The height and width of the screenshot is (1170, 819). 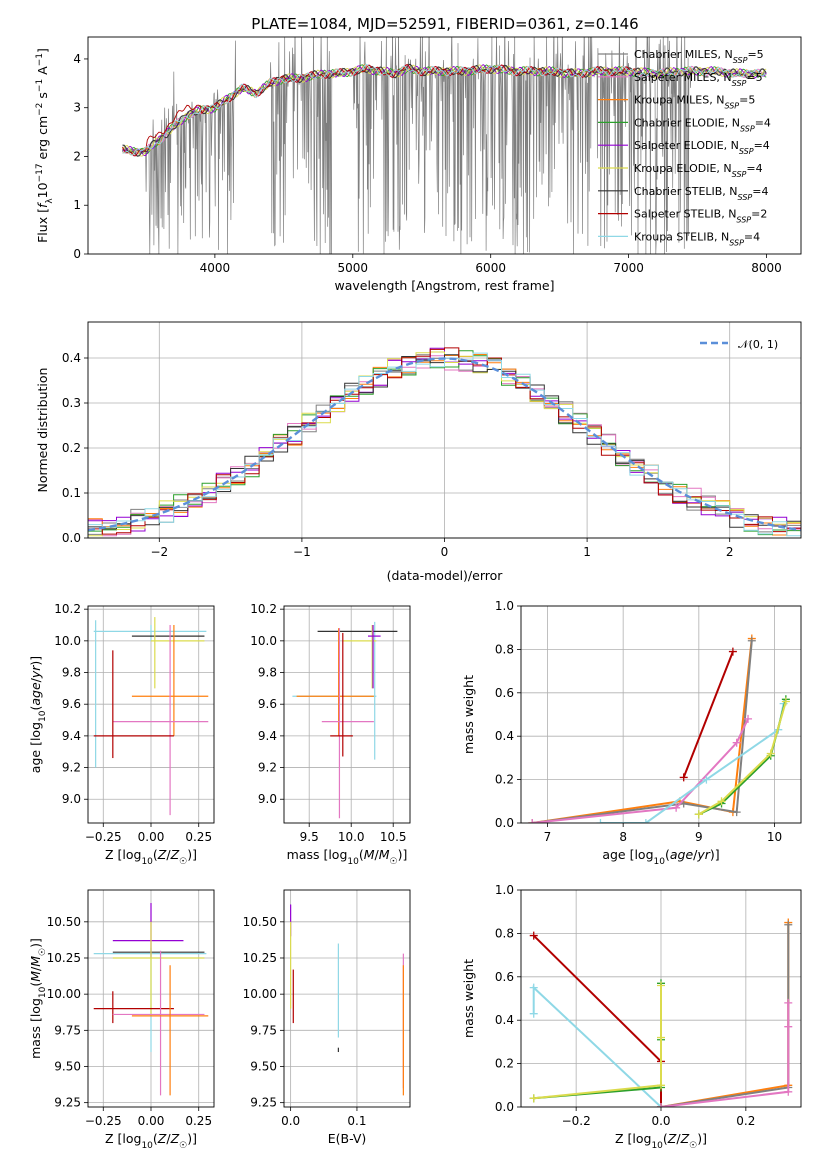 What do you see at coordinates (71, 736) in the screenshot?
I see `y-tick-label: 9.4` at bounding box center [71, 736].